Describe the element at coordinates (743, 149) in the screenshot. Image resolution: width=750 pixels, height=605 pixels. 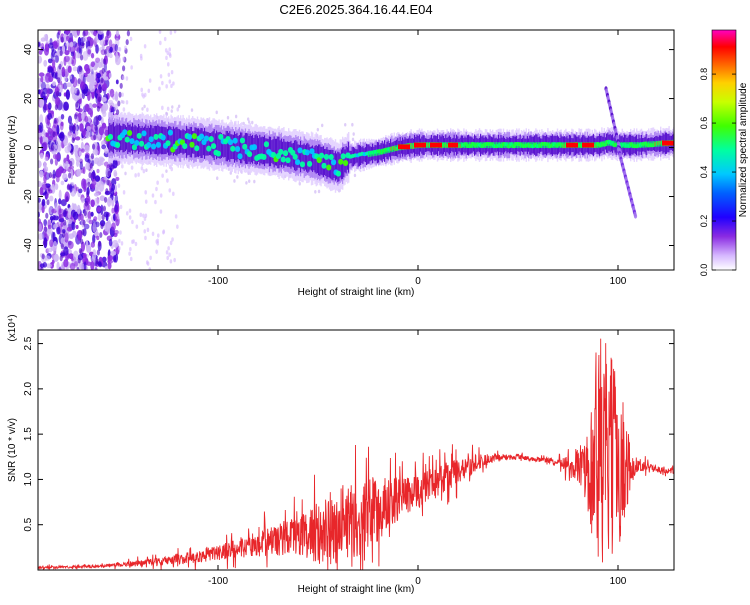
I see `colorbar-label: Normalized spectral amplitude` at that location.